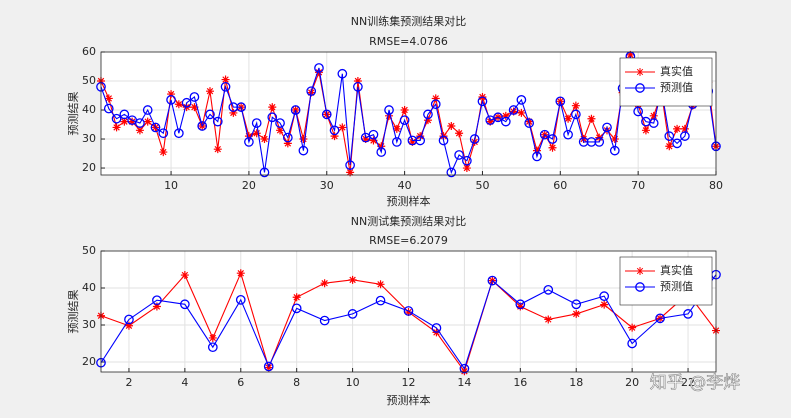 The image size is (791, 418). What do you see at coordinates (676, 87) in the screenshot?
I see `legend-label: 预测值` at bounding box center [676, 87].